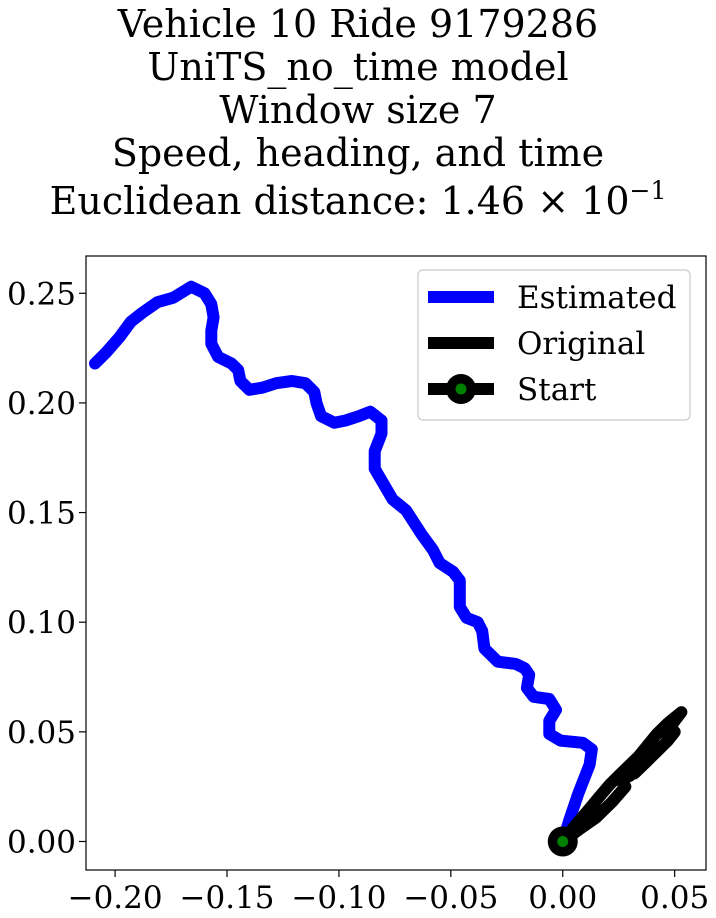 The image size is (716, 918). Describe the element at coordinates (46, 568) in the screenshot. I see `y-axis: 0.00 0.05 0.10 0.15 0.20 0.25` at that location.